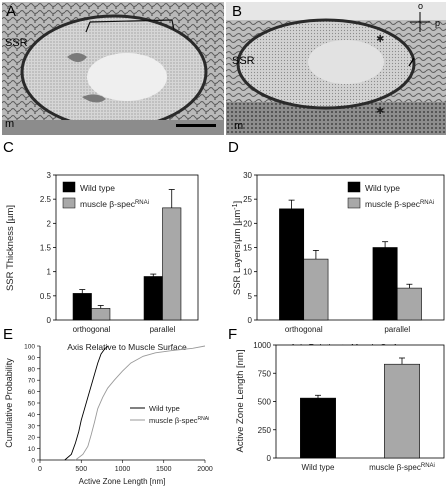 The image size is (448, 486). What do you see at coordinates (8, 334) in the screenshot?
I see `panel-letter-e: E` at bounding box center [8, 334].